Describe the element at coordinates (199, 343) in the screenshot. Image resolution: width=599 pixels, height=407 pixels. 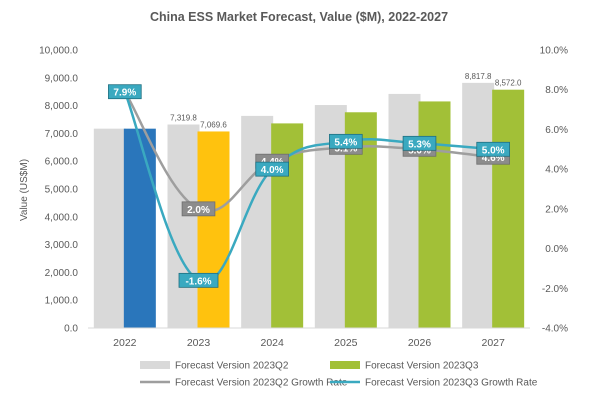
I see `x-tick-label: 2023` at that location.